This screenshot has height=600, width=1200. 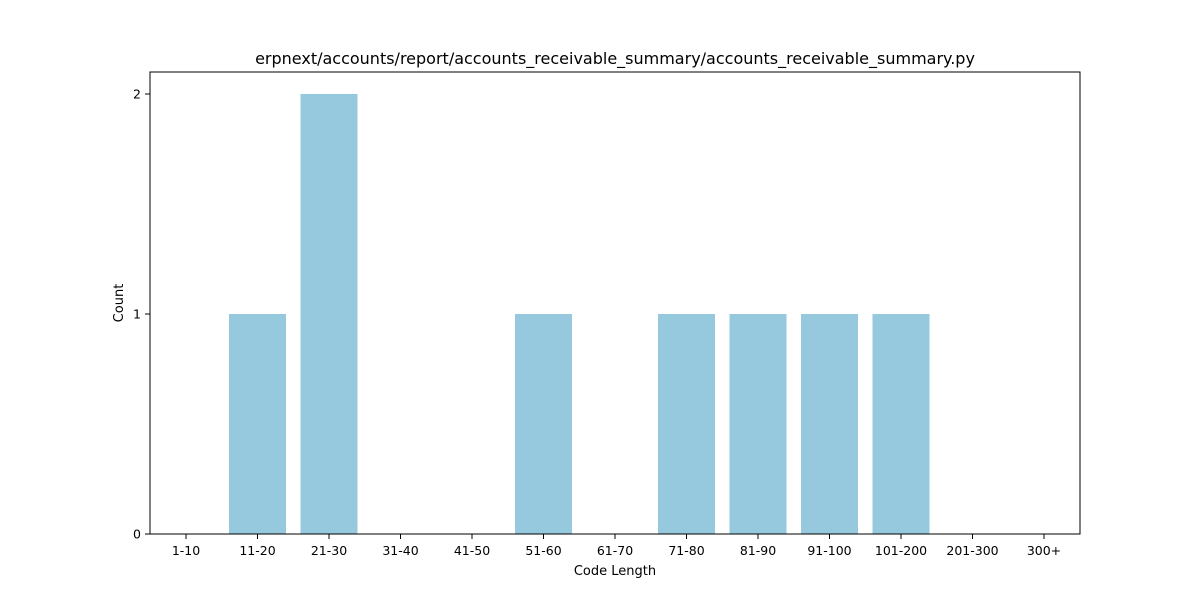 What do you see at coordinates (686, 550) in the screenshot?
I see `x-tick-label: 71-80` at bounding box center [686, 550].